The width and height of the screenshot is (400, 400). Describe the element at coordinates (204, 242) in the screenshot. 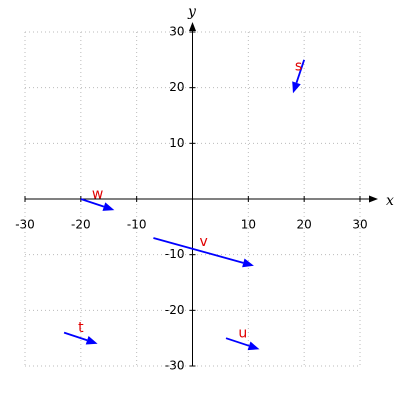

I see `vector-label: v` at that location.